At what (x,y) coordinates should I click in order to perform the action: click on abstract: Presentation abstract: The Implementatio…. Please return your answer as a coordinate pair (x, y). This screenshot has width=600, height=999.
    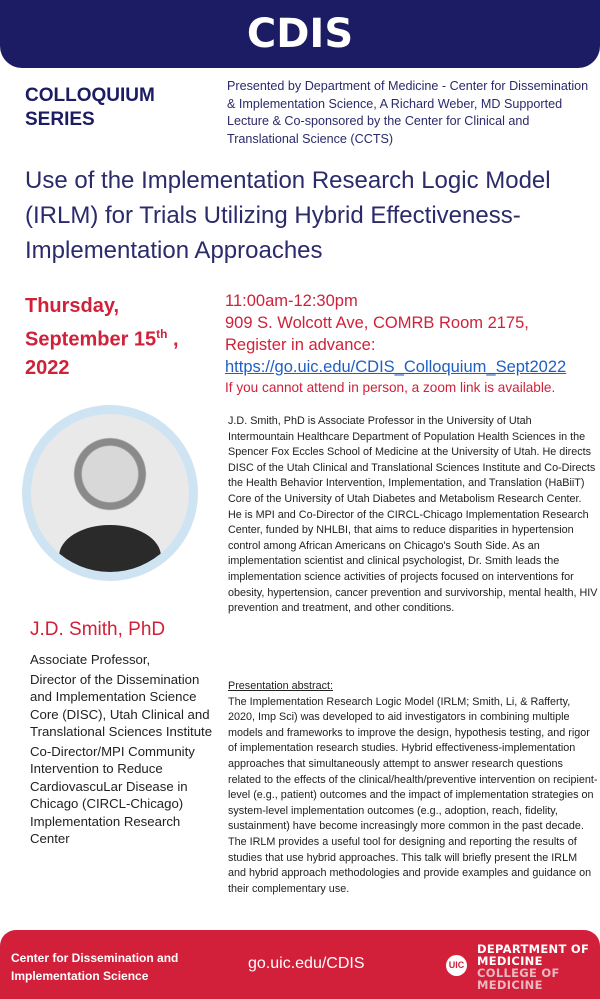
    Looking at the image, I should click on (413, 788).